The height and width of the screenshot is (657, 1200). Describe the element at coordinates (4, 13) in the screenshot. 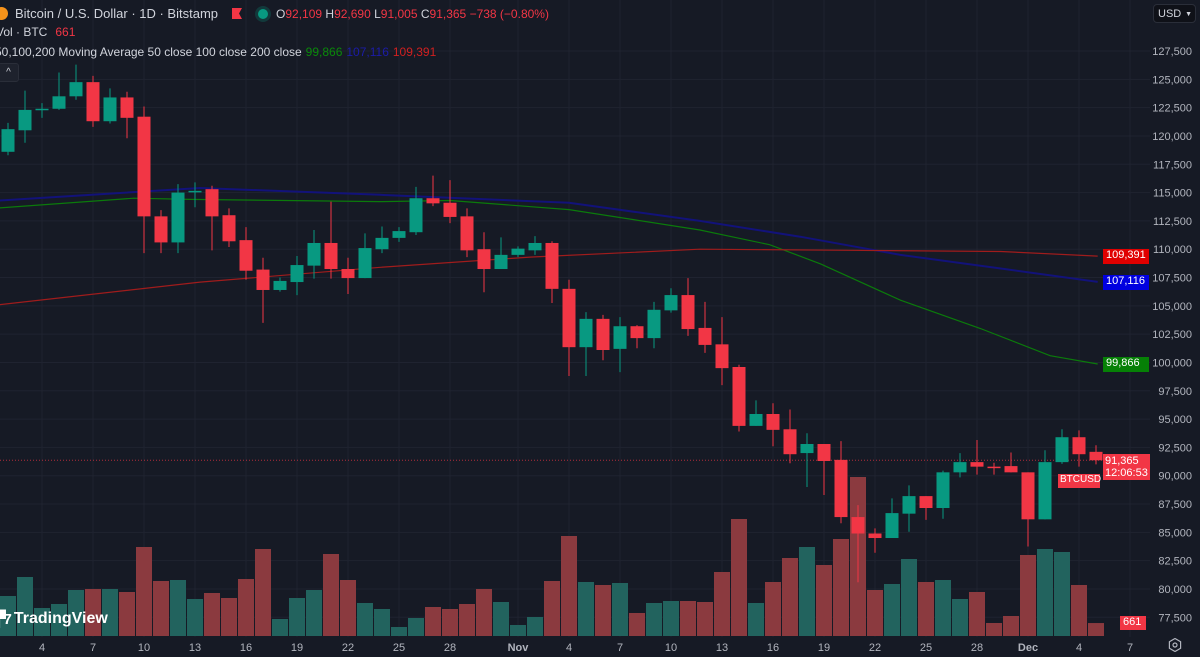

I see `bitcoin-logo-icon` at that location.